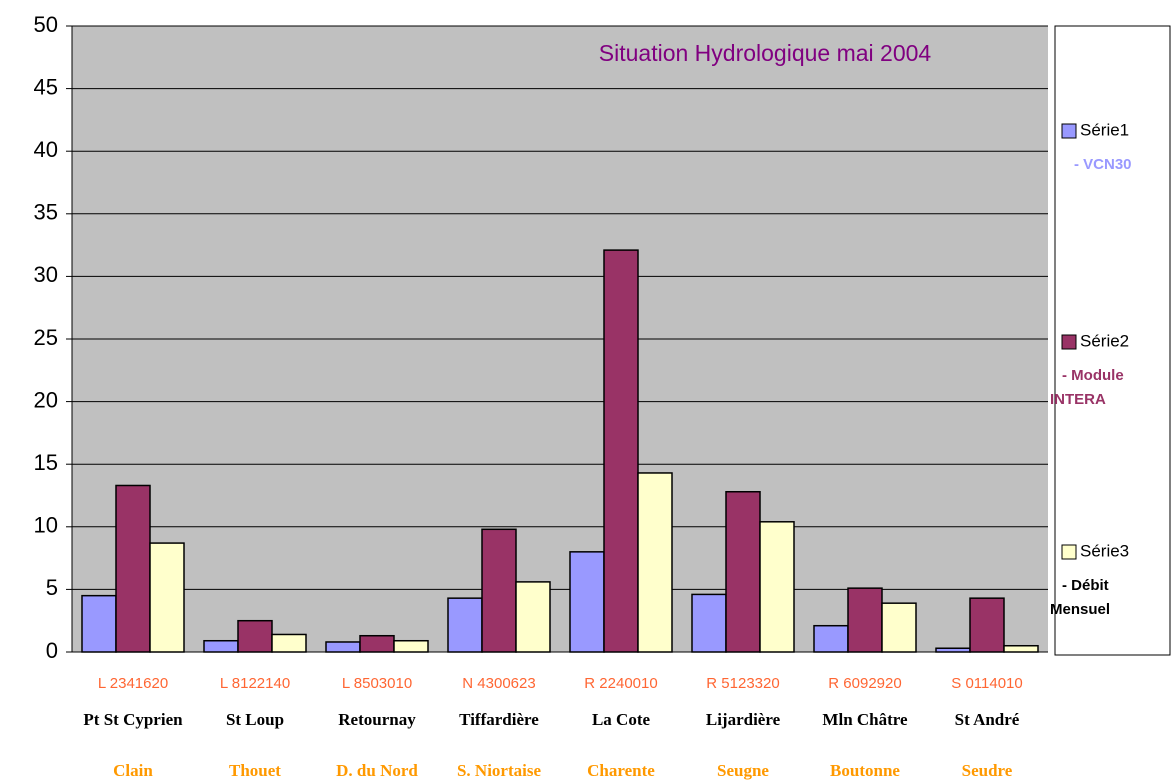  Describe the element at coordinates (621, 770) in the screenshot. I see `river-label: Charente` at that location.